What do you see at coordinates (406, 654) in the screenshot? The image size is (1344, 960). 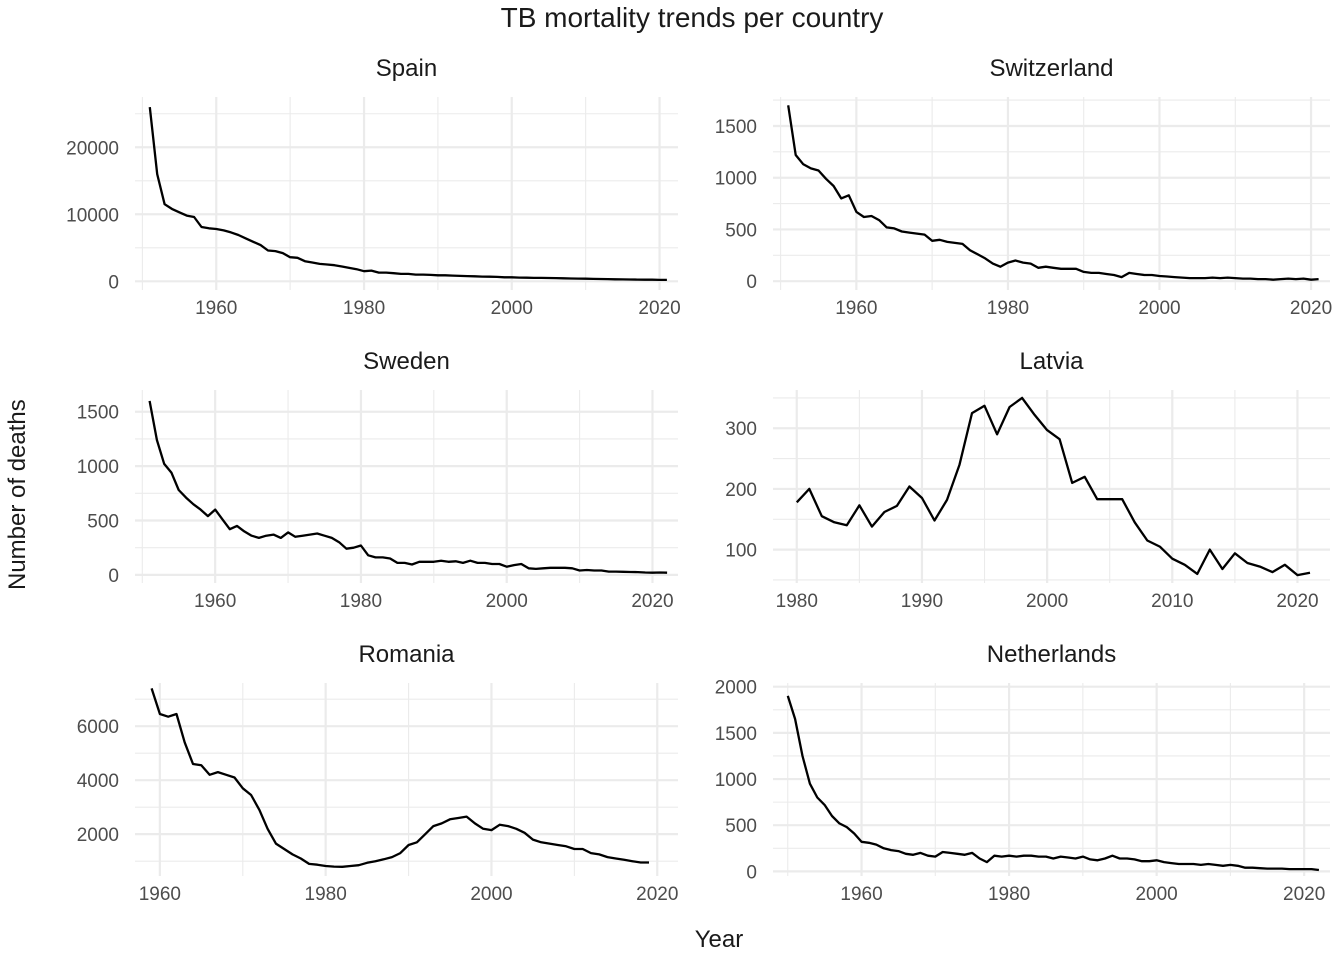 I see `panel-title: Romania` at bounding box center [406, 654].